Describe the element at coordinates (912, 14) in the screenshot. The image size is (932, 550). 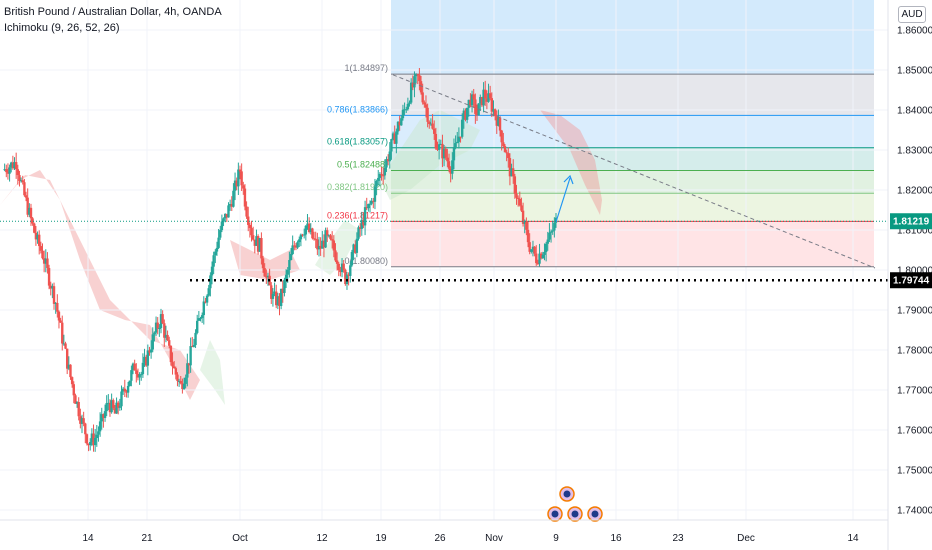
I see `currency-label: AUD` at that location.